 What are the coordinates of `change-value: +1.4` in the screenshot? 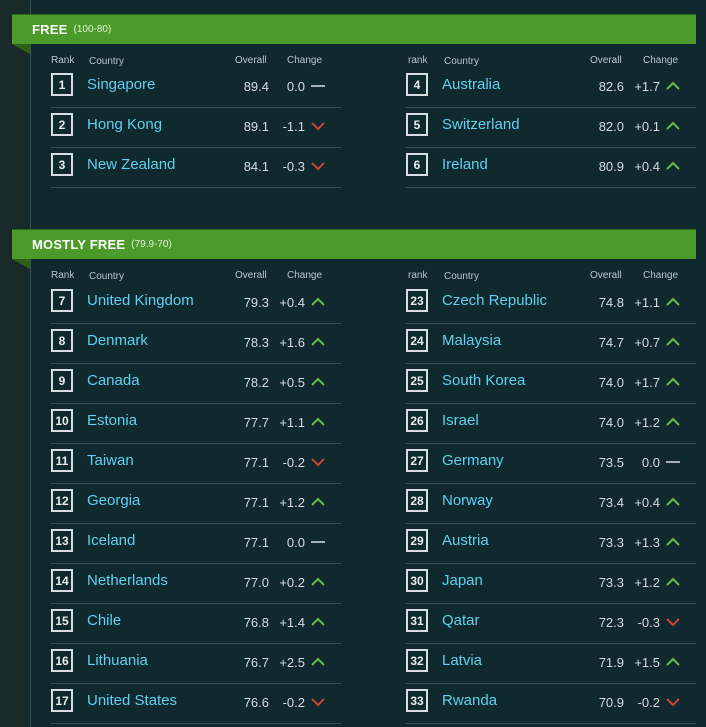 It's located at (292, 622).